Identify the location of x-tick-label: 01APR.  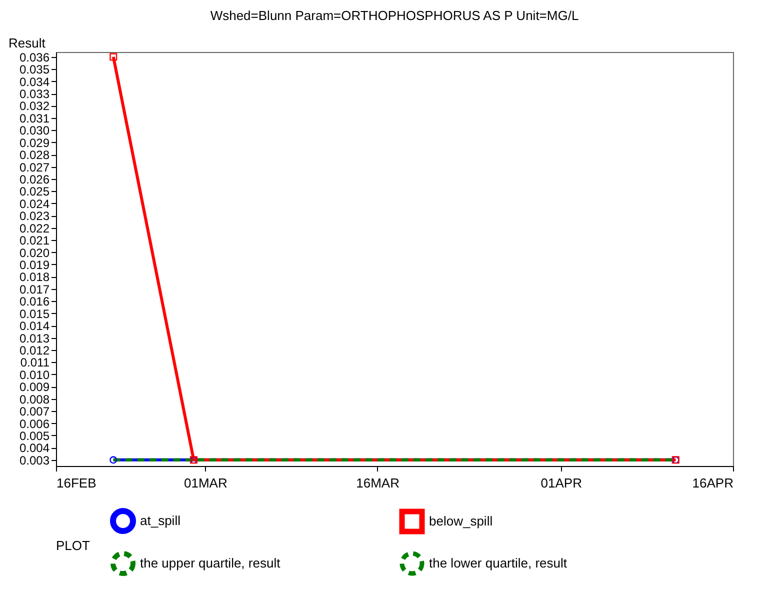
(561, 483).